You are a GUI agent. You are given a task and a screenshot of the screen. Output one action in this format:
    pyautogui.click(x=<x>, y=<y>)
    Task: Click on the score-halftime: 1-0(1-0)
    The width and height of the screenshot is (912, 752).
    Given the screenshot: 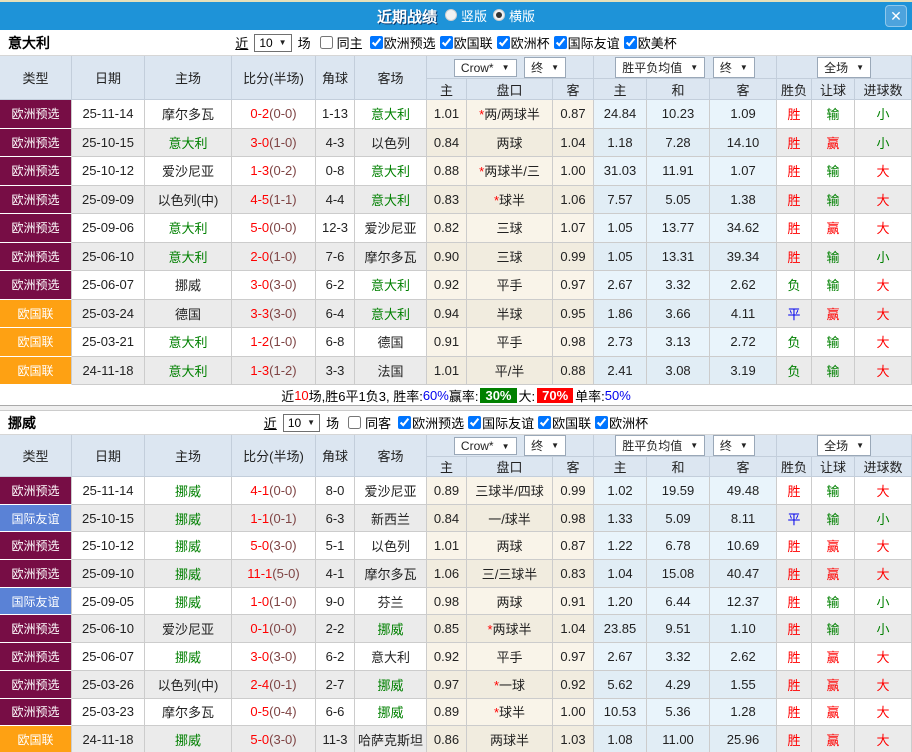 What is the action you would take?
    pyautogui.click(x=274, y=601)
    